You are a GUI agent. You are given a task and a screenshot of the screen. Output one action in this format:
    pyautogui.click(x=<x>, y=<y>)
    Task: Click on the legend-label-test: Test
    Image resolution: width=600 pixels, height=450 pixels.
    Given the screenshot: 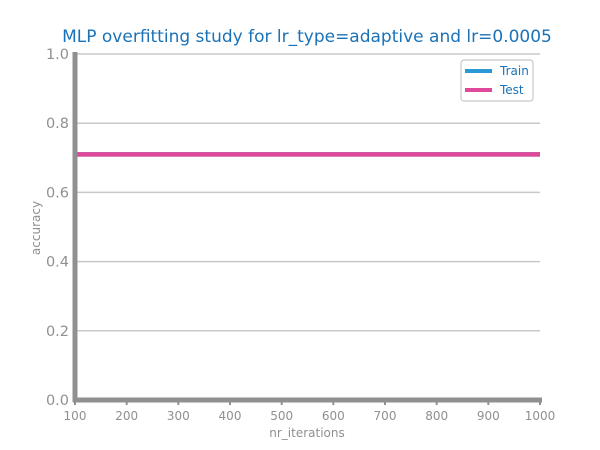 What is the action you would take?
    pyautogui.click(x=511, y=90)
    